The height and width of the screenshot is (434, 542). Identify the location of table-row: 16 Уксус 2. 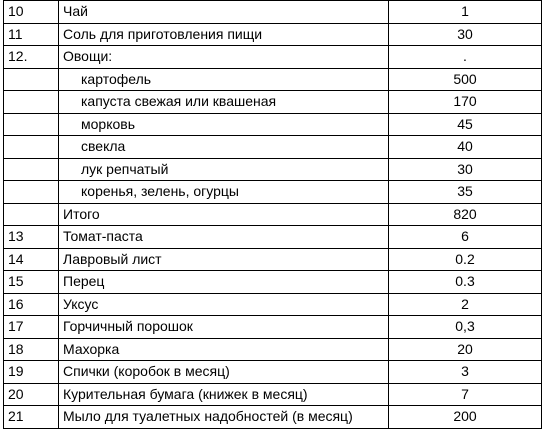
(272, 304).